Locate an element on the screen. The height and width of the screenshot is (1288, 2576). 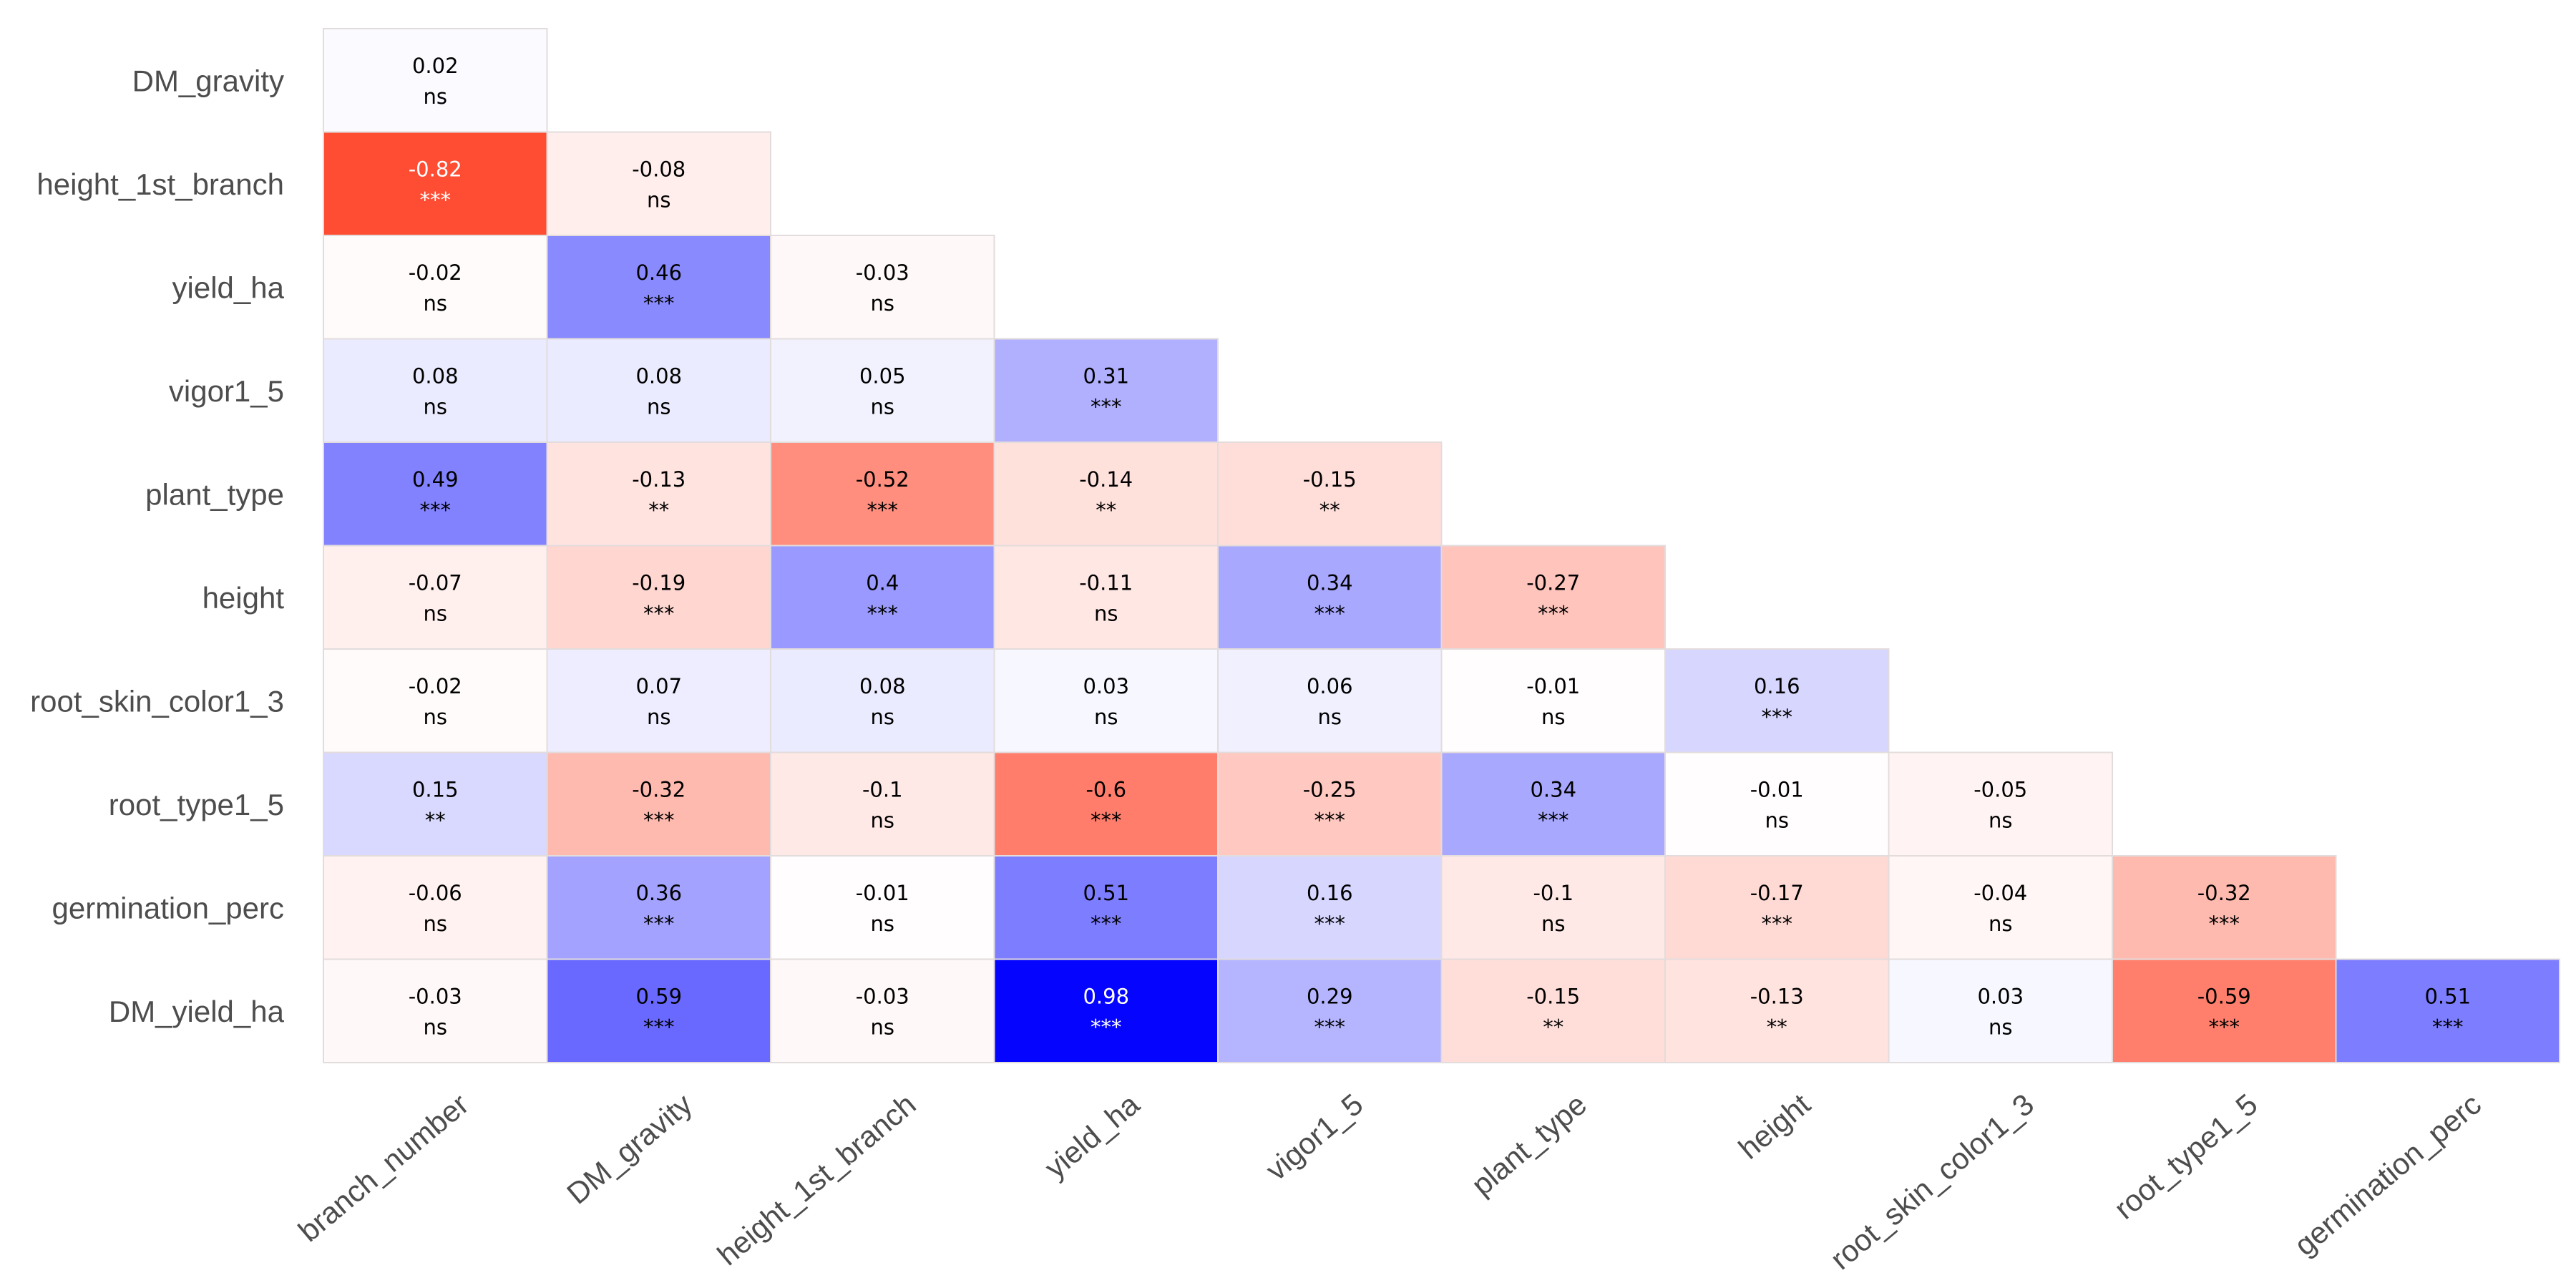
cell-value-label: 0.08 is located at coordinates (658, 376).